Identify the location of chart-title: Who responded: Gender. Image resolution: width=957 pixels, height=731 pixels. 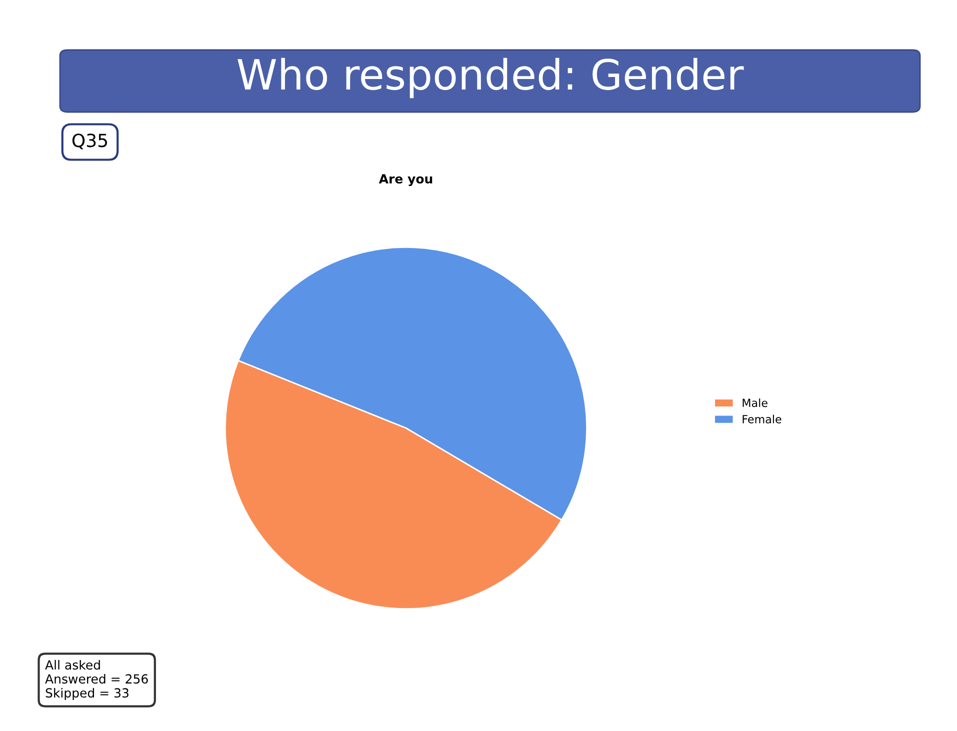
(491, 78).